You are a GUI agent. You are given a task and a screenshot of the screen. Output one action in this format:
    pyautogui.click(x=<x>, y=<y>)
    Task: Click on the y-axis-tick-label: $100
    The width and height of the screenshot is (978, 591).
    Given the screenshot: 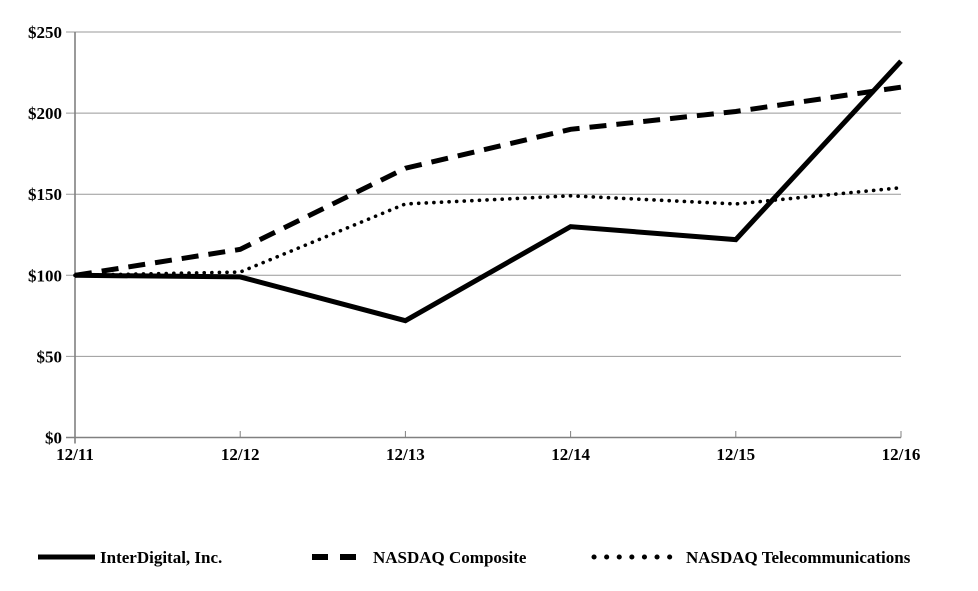 What is the action you would take?
    pyautogui.click(x=45, y=275)
    